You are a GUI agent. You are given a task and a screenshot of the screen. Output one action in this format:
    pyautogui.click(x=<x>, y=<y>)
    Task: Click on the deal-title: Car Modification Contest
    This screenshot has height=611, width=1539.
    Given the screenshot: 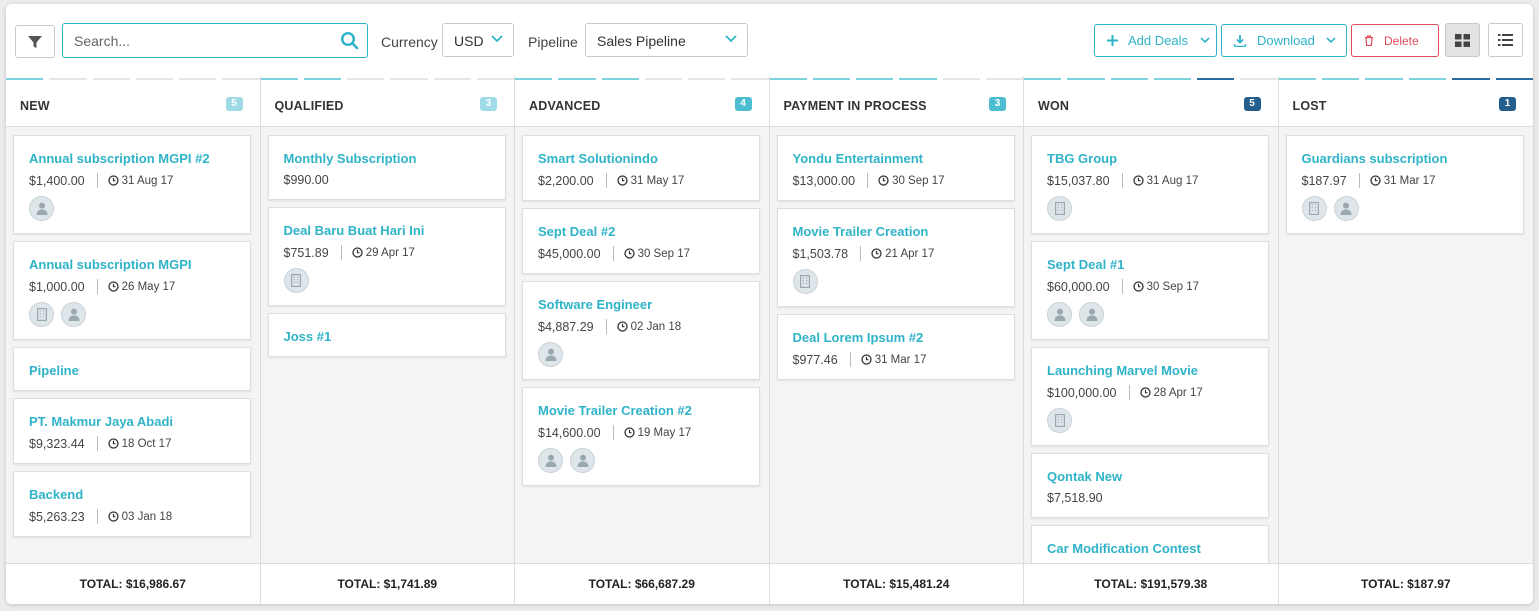 What is the action you would take?
    pyautogui.click(x=1124, y=548)
    